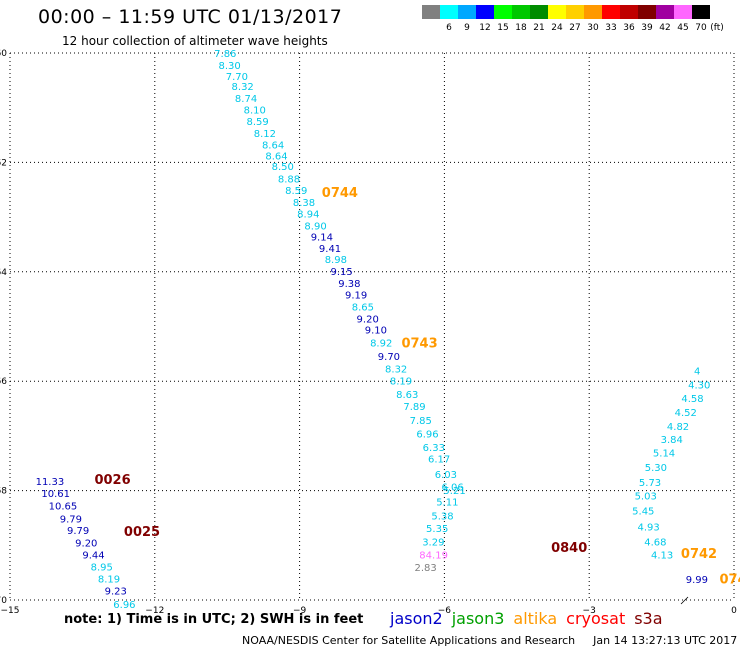 The width and height of the screenshot is (740, 650). What do you see at coordinates (683, 28) in the screenshot?
I see `color-scale-label: 45` at bounding box center [683, 28].